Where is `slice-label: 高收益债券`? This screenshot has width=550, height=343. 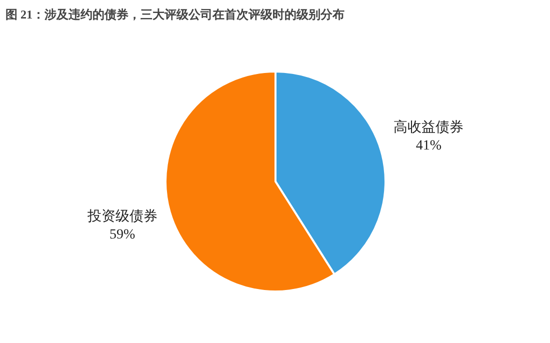
slice-label: 高收益债券 is located at coordinates (429, 128).